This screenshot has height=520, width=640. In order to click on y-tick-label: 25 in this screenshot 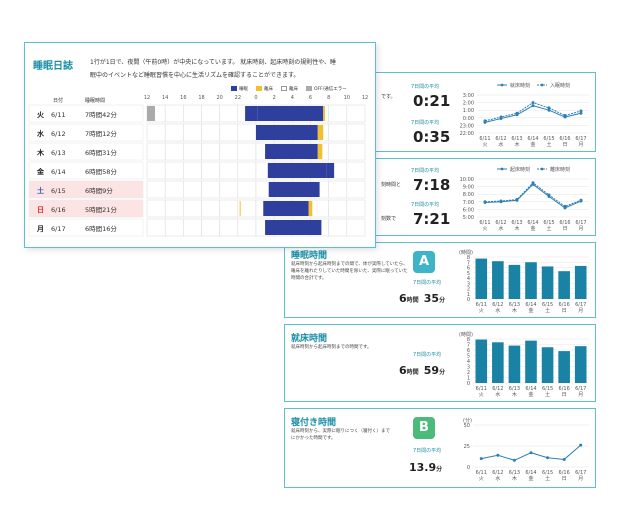, I will do `click(467, 447)`.